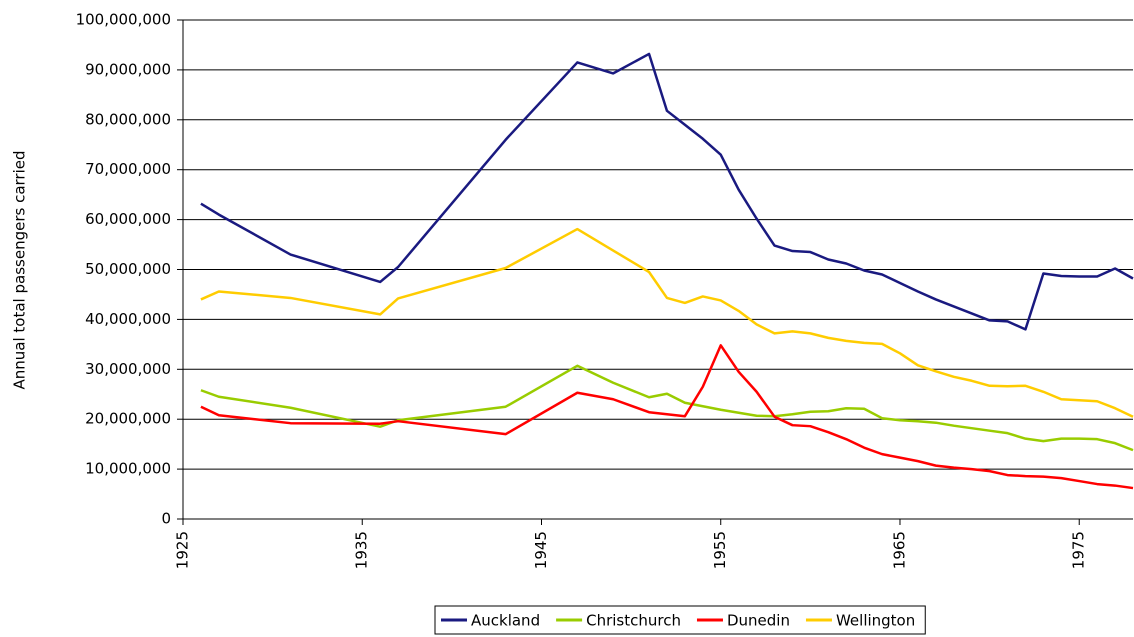 The image size is (1134, 637). What do you see at coordinates (505, 621) in the screenshot?
I see `legend-label: Auckland` at bounding box center [505, 621].